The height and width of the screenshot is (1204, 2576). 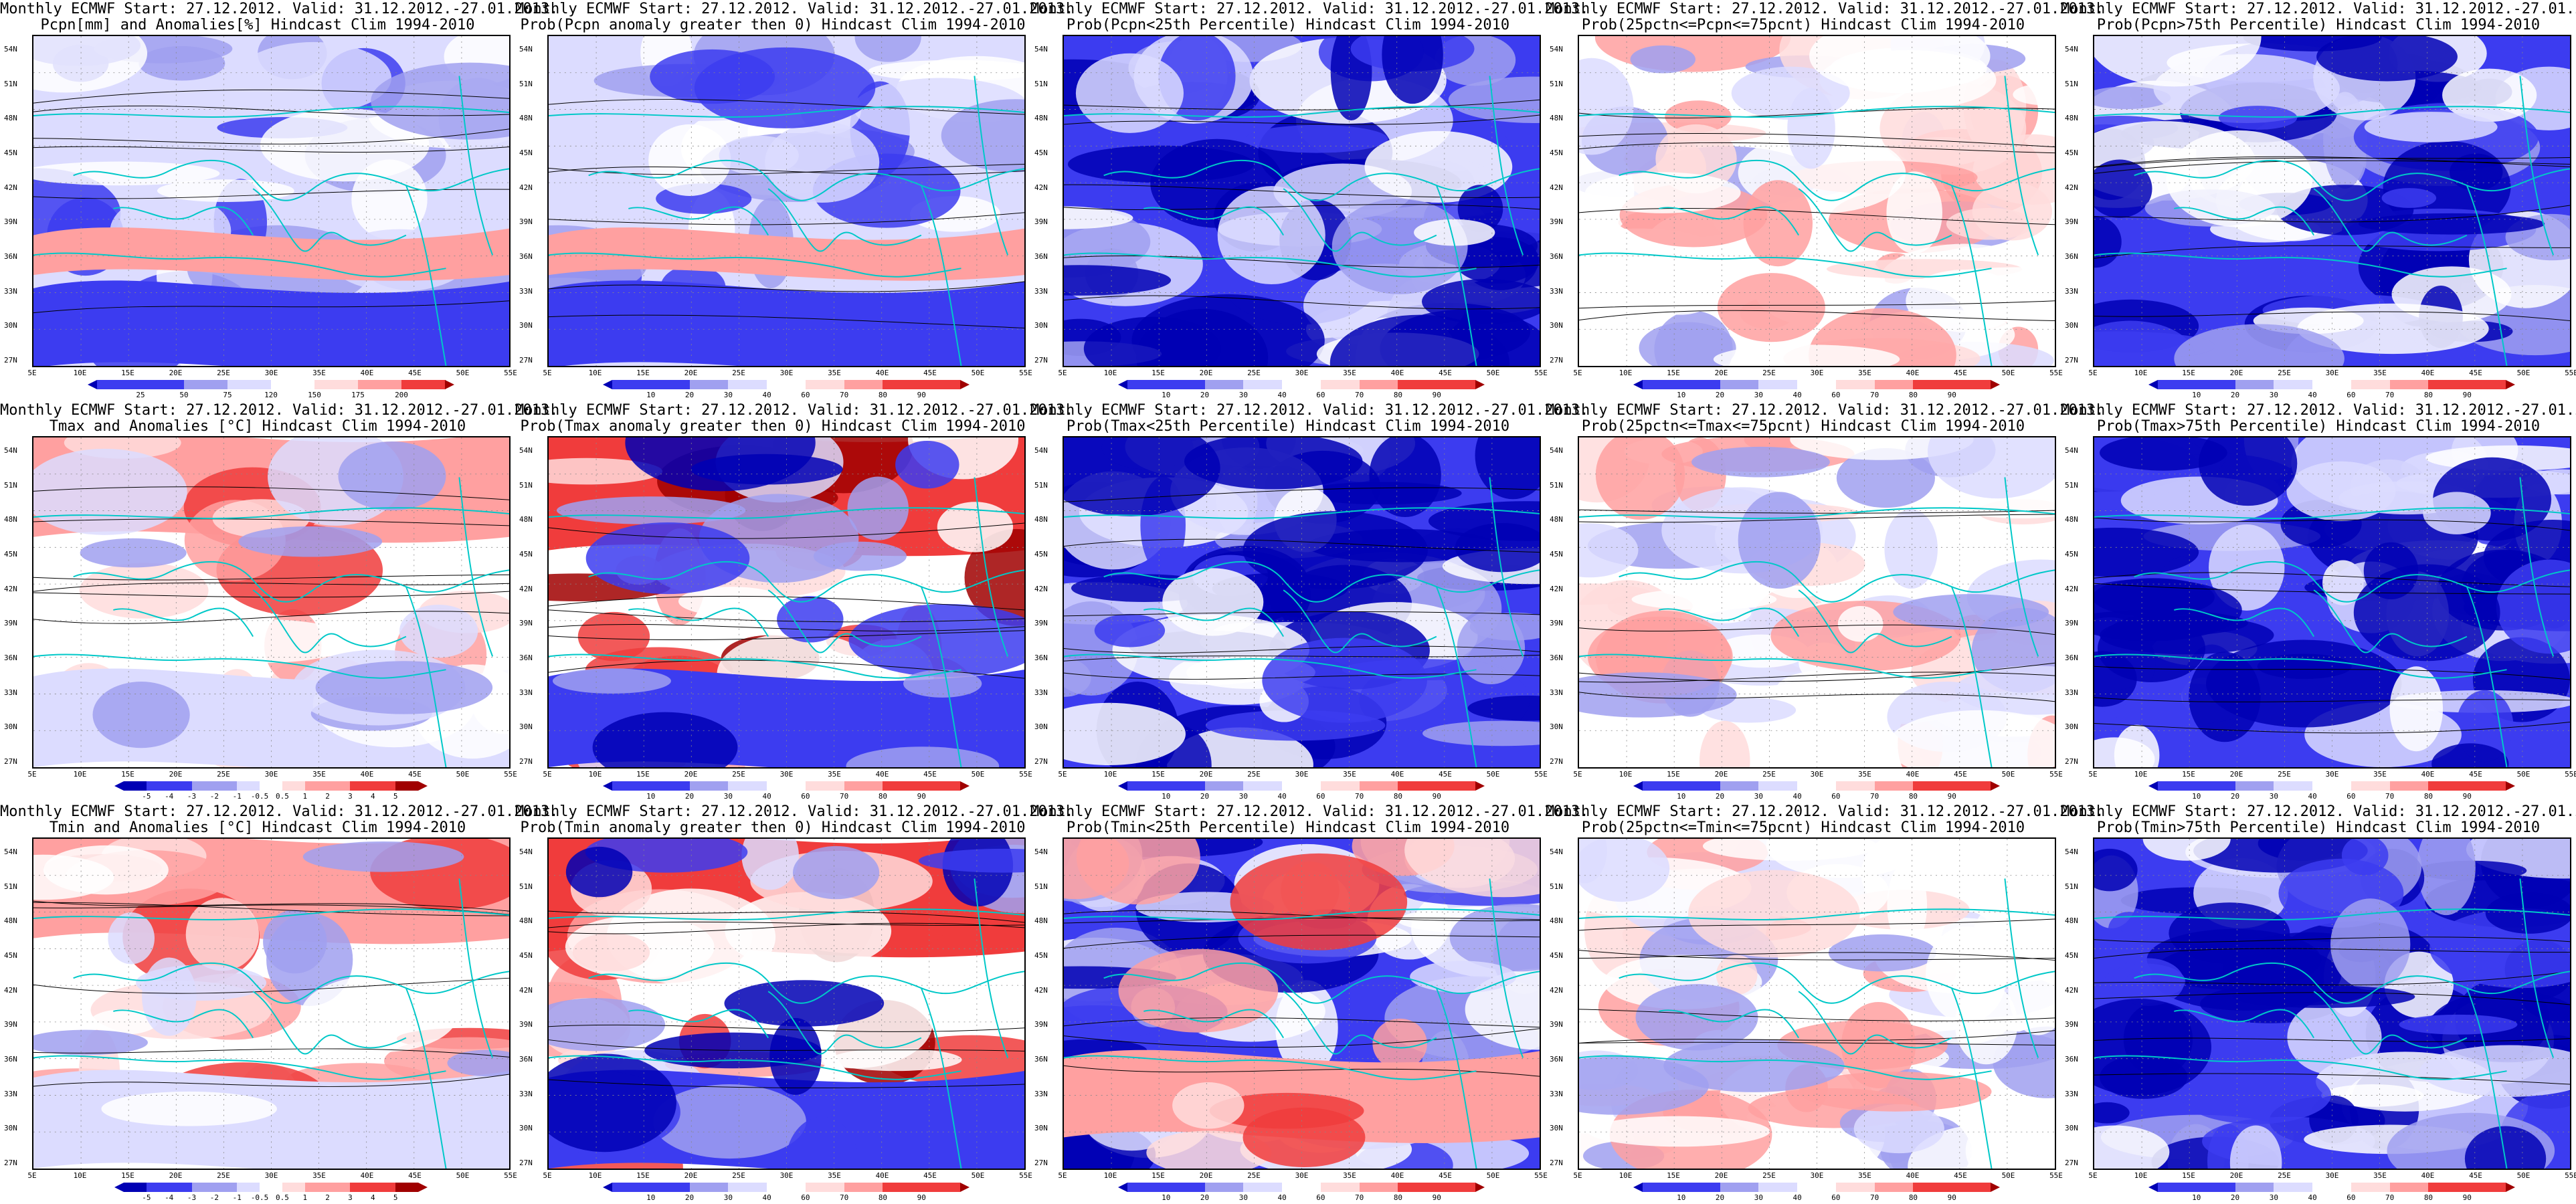 What do you see at coordinates (526, 519) in the screenshot?
I see `latitude-label: 48N` at bounding box center [526, 519].